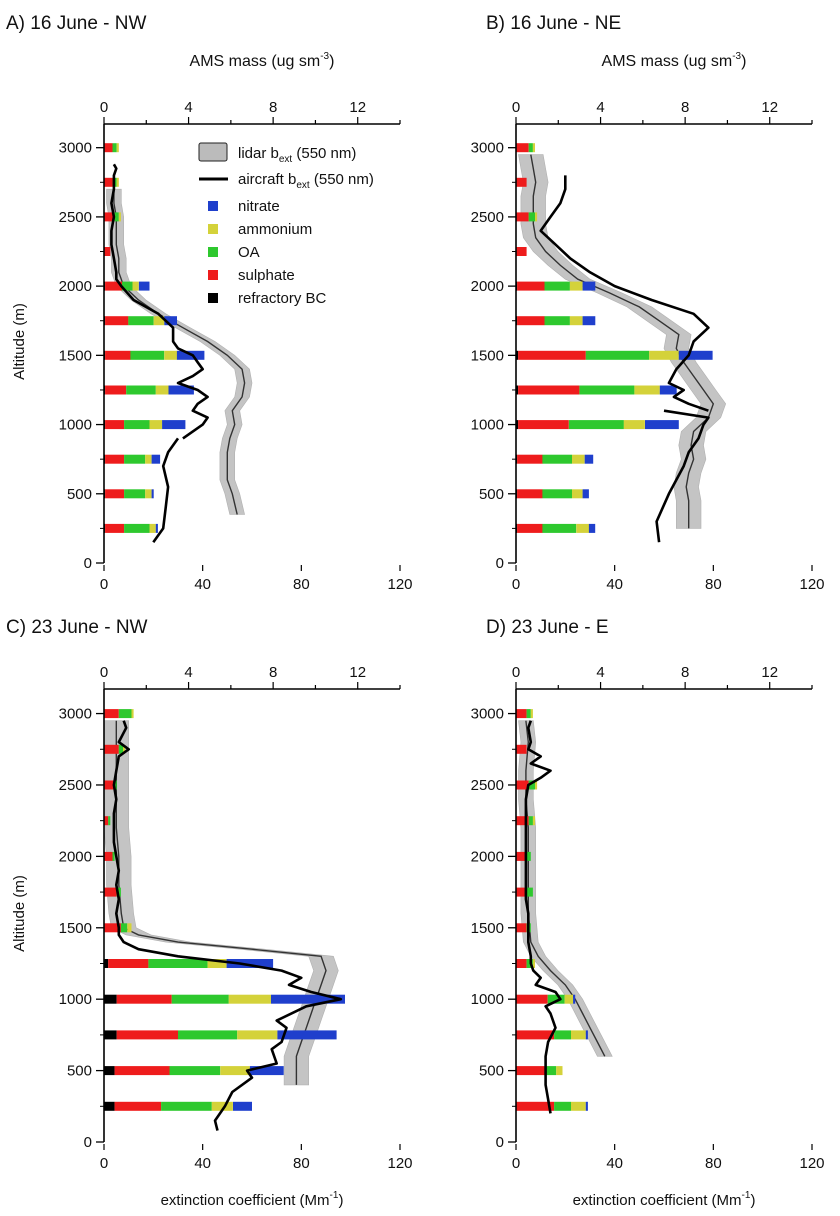  Describe the element at coordinates (521, 251) in the screenshot. I see `bar-b-2250-sulphate` at that location.